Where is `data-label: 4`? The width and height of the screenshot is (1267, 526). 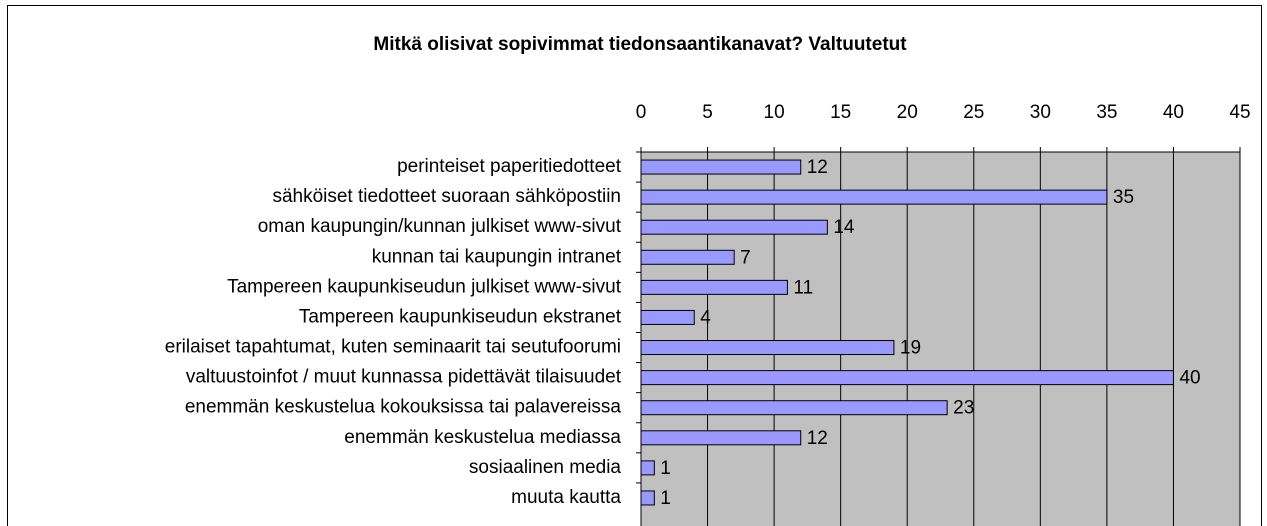
data-label: 4 is located at coordinates (705, 317).